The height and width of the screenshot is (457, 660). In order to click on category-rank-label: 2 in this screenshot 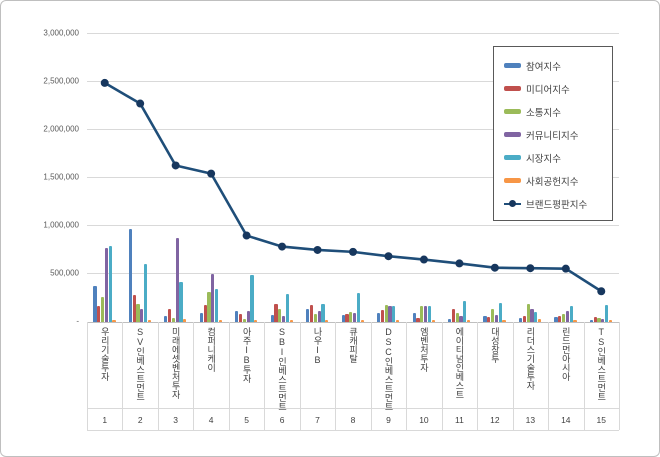, I will do `click(140, 420)`.